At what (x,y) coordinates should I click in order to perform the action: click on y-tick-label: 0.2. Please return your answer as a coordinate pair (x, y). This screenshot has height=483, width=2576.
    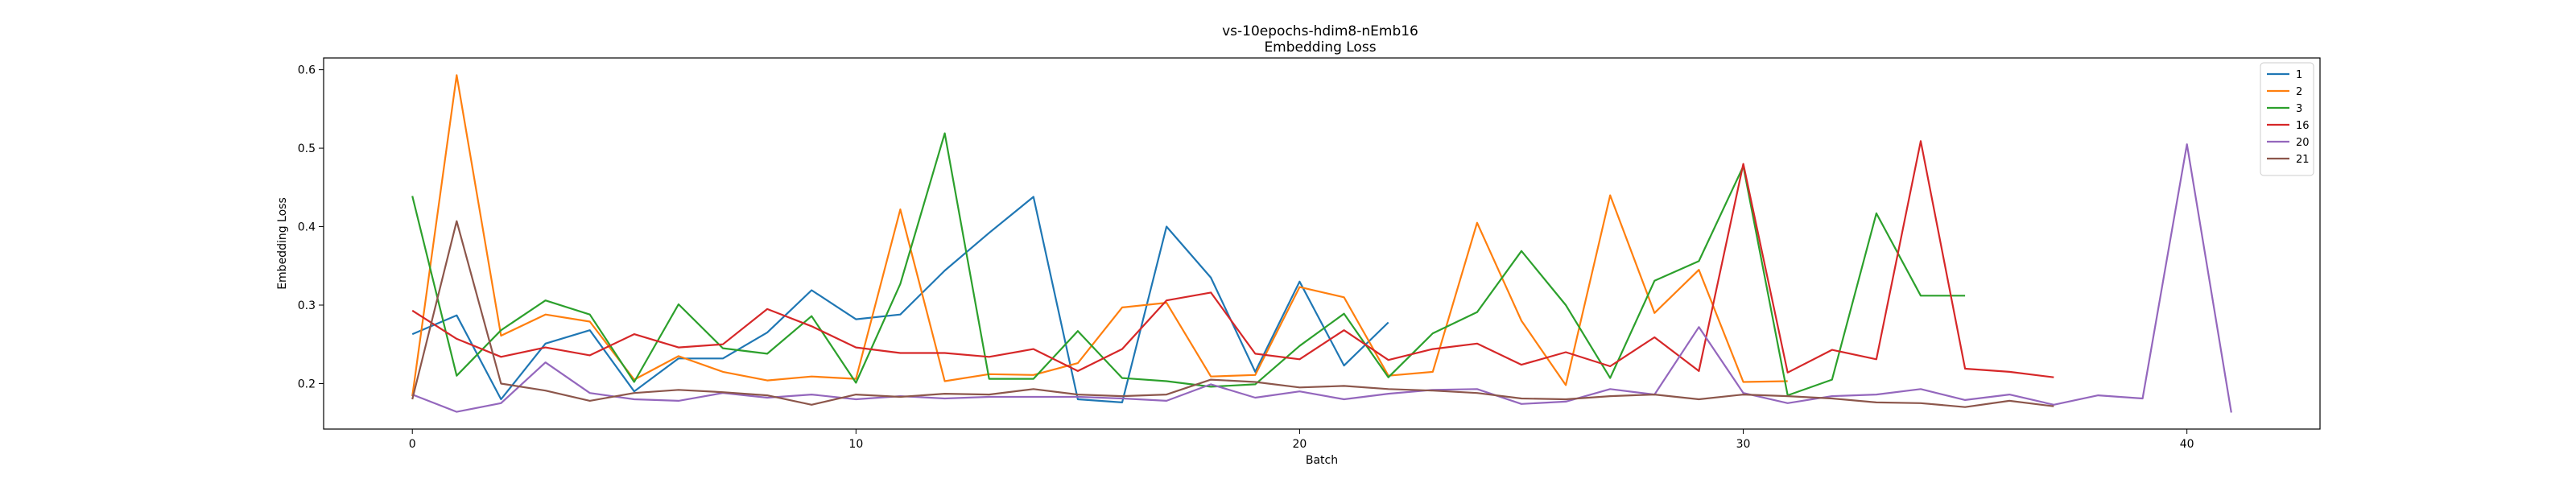
    Looking at the image, I should click on (307, 384).